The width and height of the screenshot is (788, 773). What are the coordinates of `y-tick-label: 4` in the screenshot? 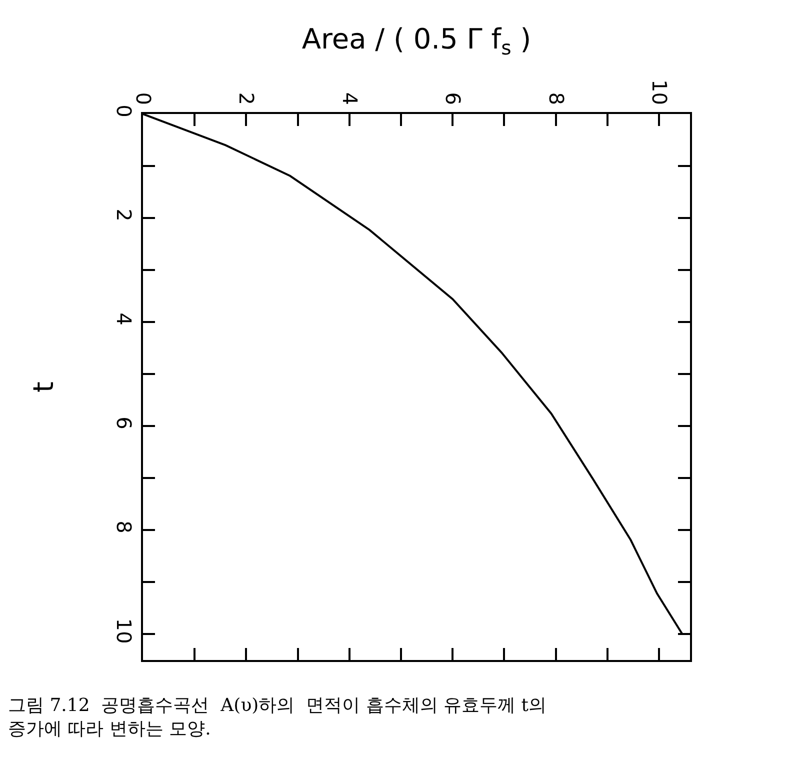 It's located at (124, 319).